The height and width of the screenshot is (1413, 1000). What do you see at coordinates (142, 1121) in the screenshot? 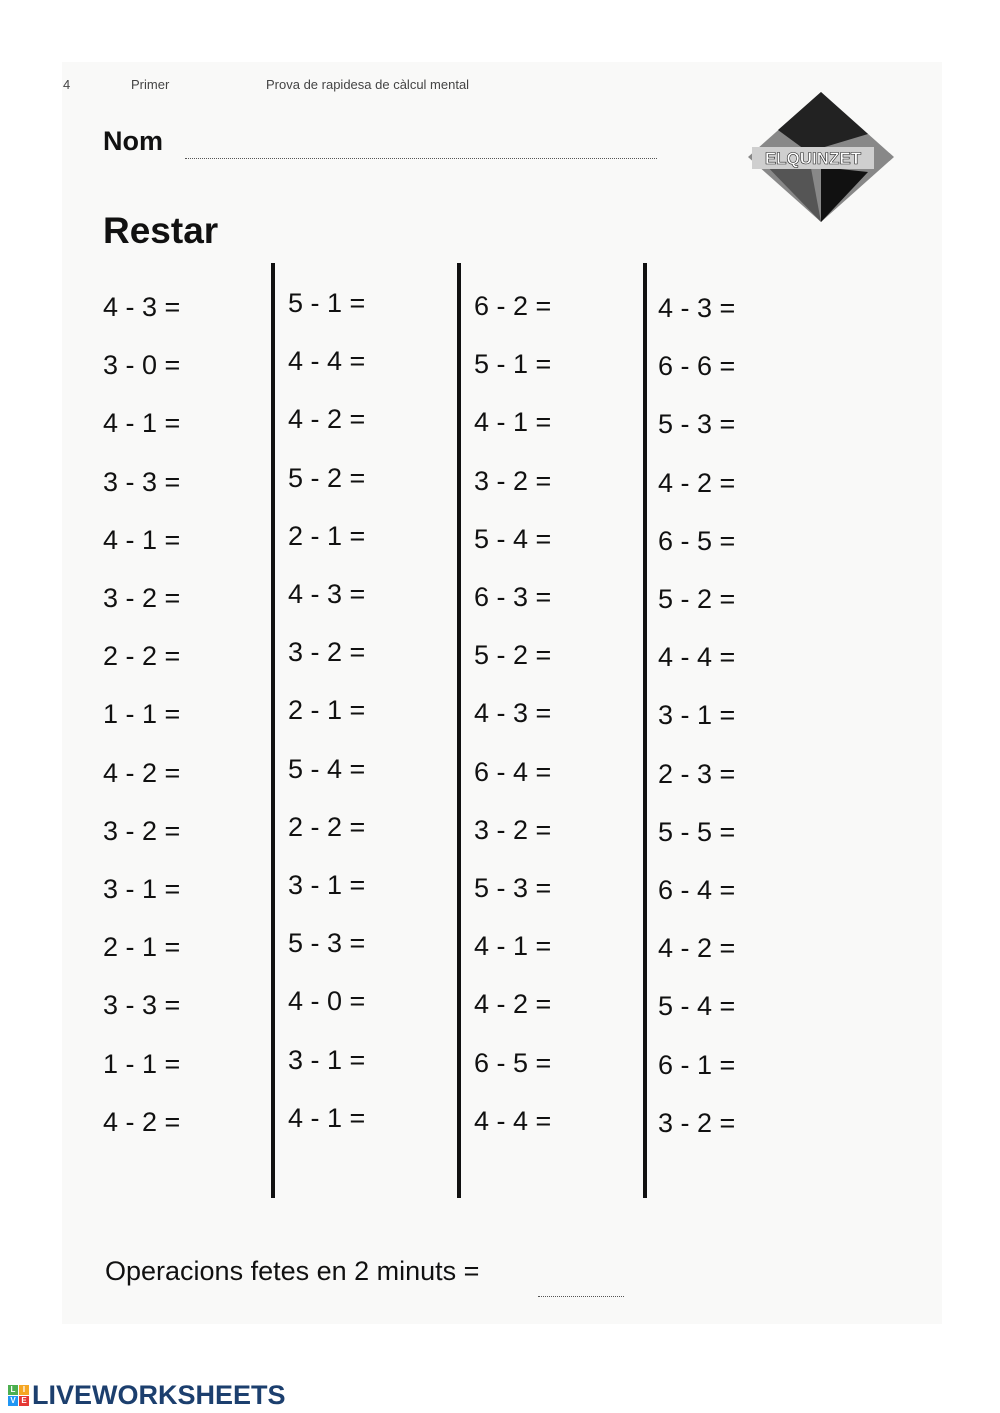
I see `problem-text: 4 - 2 =` at bounding box center [142, 1121].